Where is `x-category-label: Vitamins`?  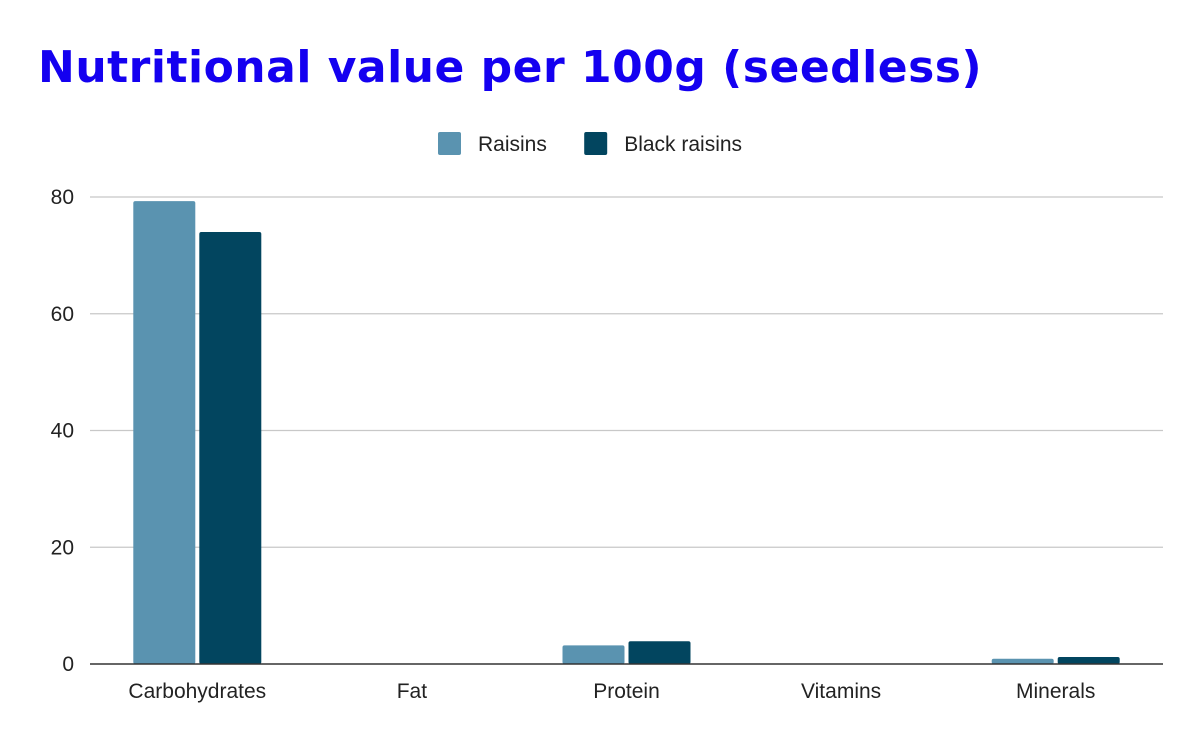 x-category-label: Vitamins is located at coordinates (841, 691).